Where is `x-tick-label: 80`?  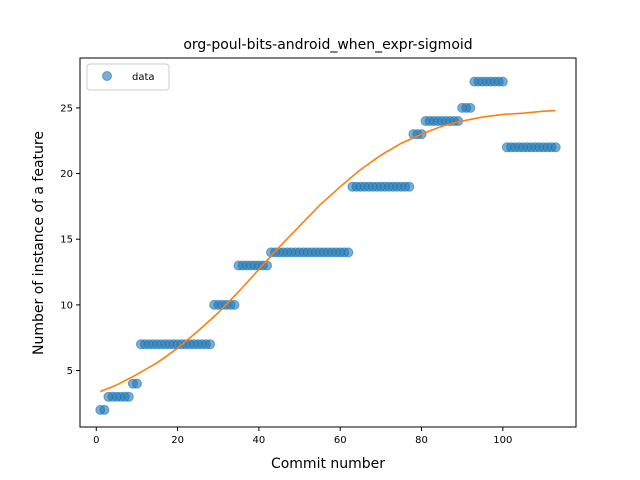 x-tick-label: 80 is located at coordinates (421, 440).